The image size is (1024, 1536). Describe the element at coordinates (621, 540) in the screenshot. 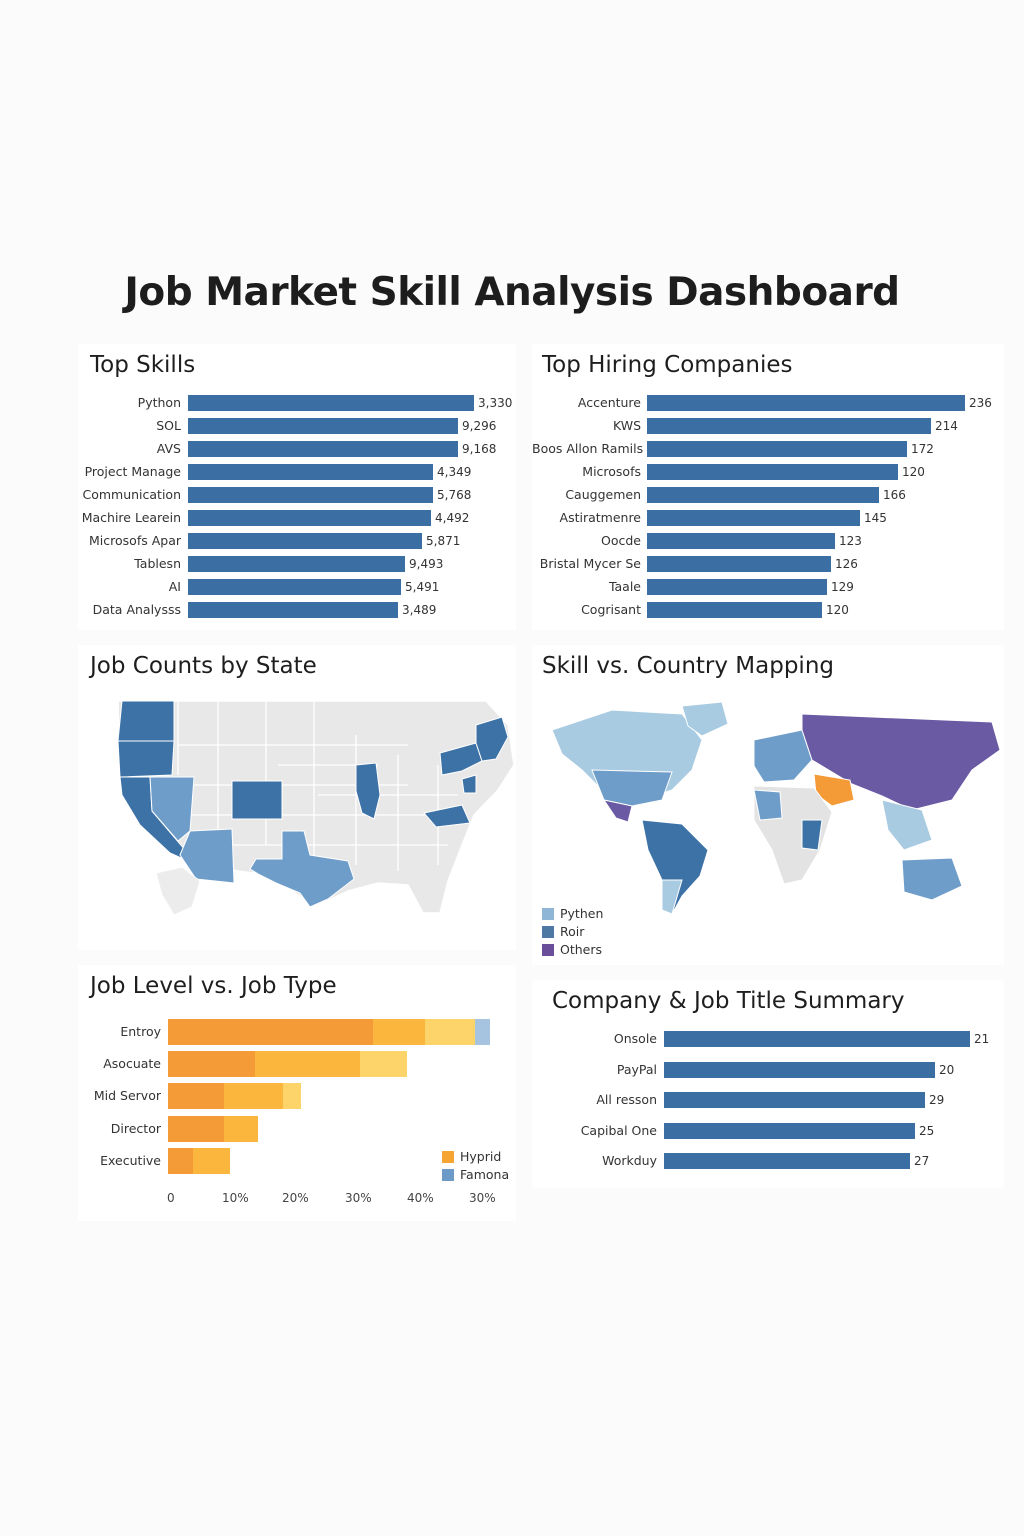

I see `bar-category-label: Oocde` at that location.